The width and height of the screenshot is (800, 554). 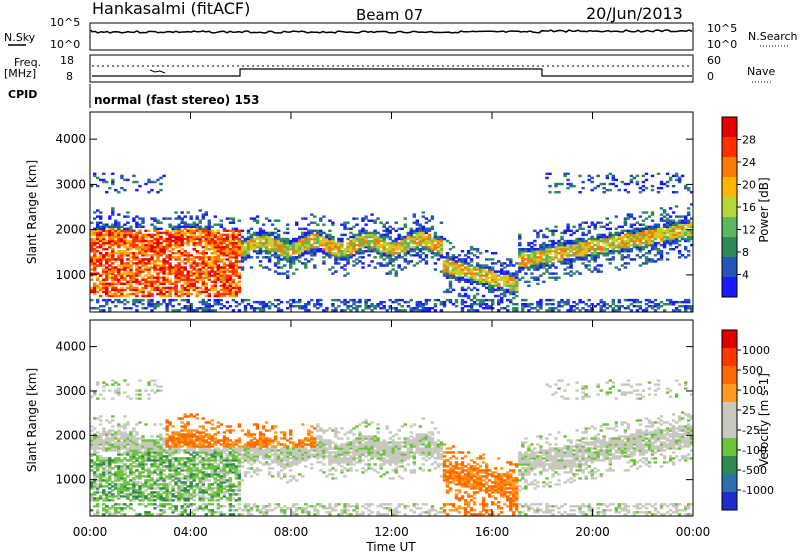 I want to click on freq-label: Freq., so click(x=27, y=62).